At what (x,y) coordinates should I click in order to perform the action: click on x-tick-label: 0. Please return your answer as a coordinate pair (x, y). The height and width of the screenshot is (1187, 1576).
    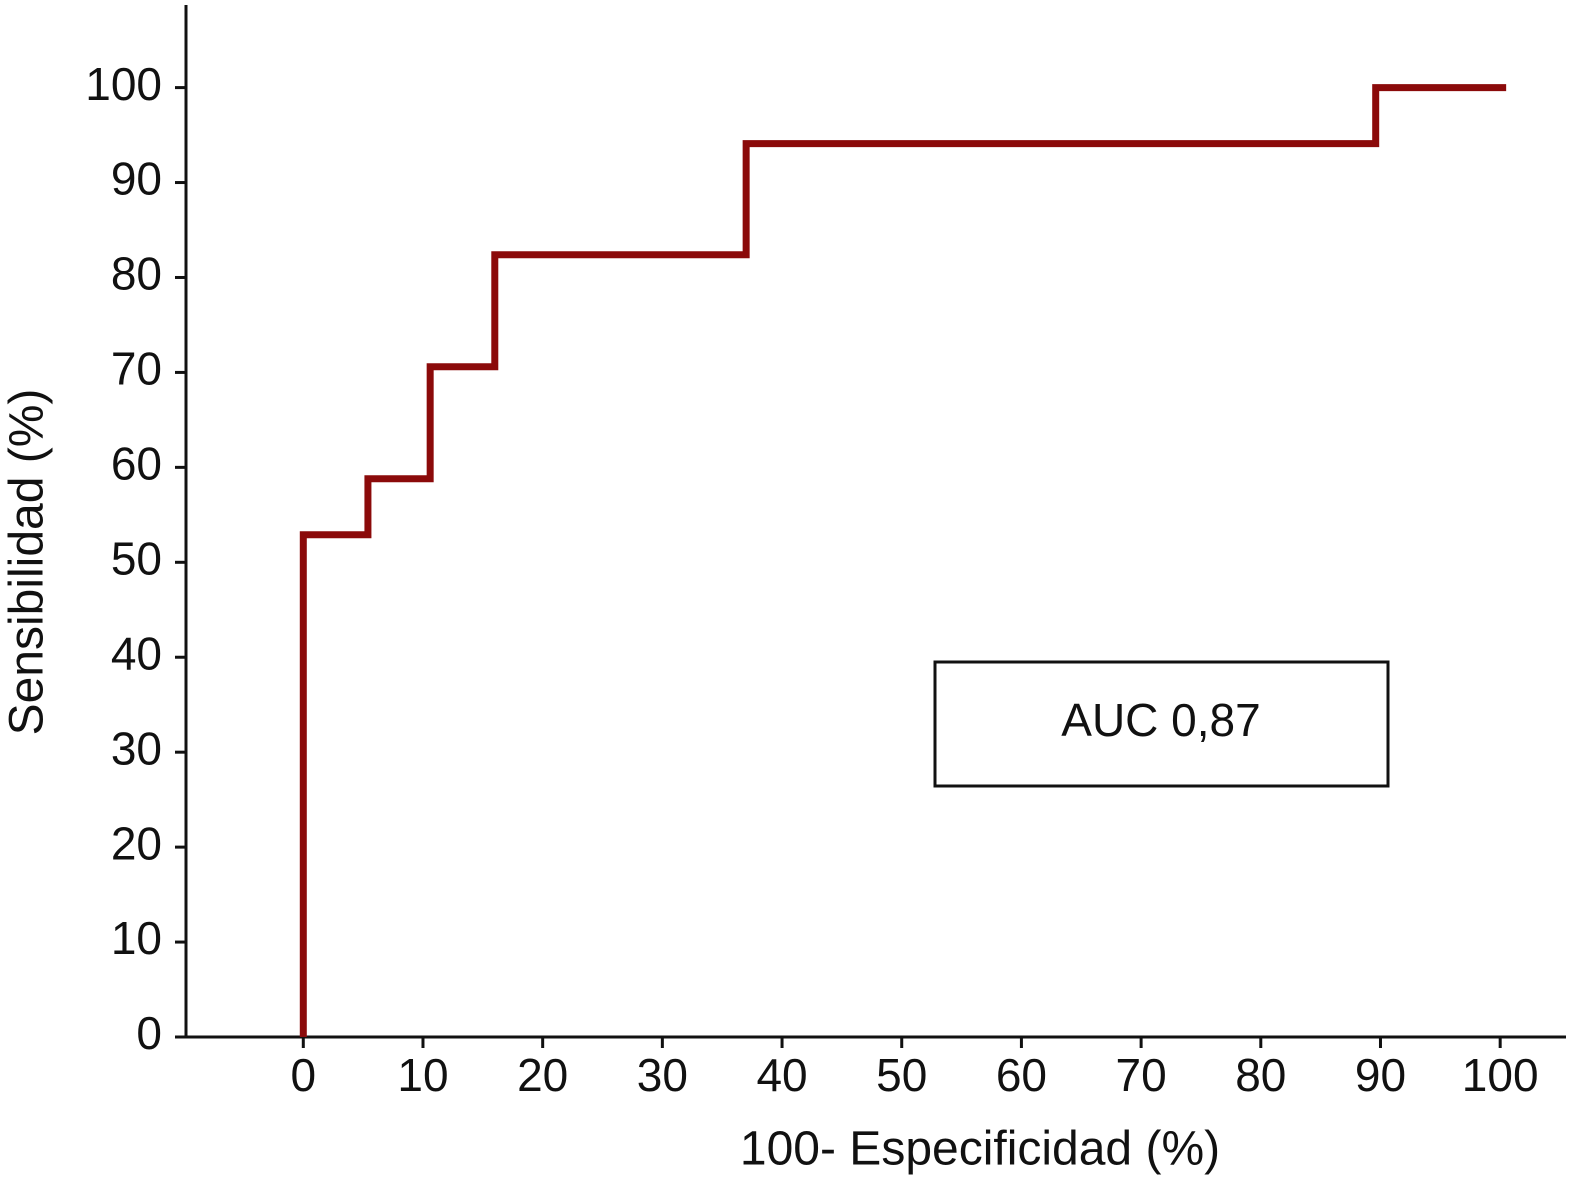
    Looking at the image, I should click on (303, 1075).